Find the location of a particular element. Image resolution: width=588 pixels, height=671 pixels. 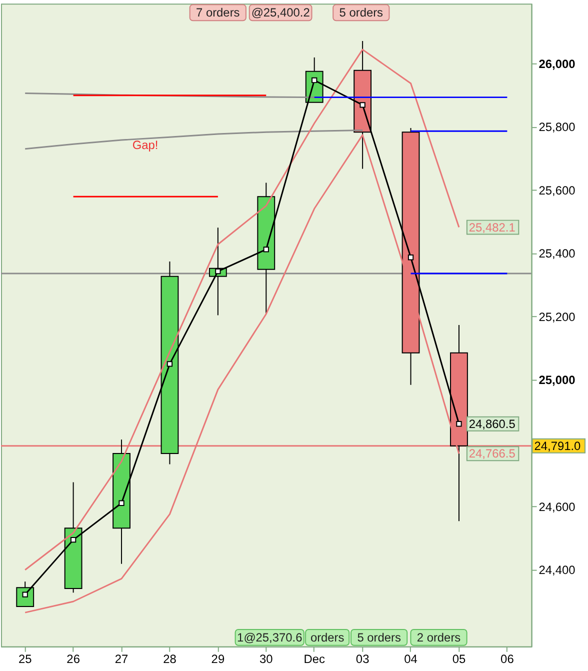

data-label: 25,482.1 is located at coordinates (492, 227).